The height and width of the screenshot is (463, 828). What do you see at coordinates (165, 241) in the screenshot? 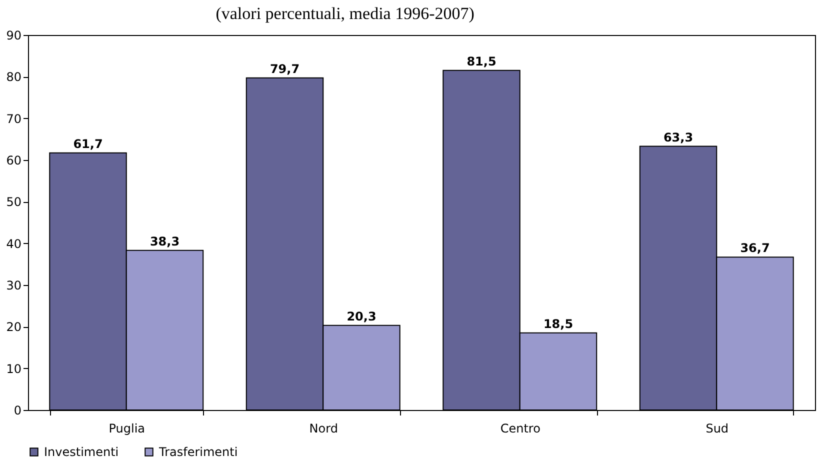
I see `data-label: 38,3` at bounding box center [165, 241].